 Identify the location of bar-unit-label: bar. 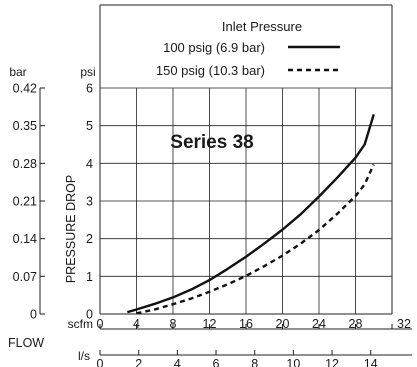
(17, 72).